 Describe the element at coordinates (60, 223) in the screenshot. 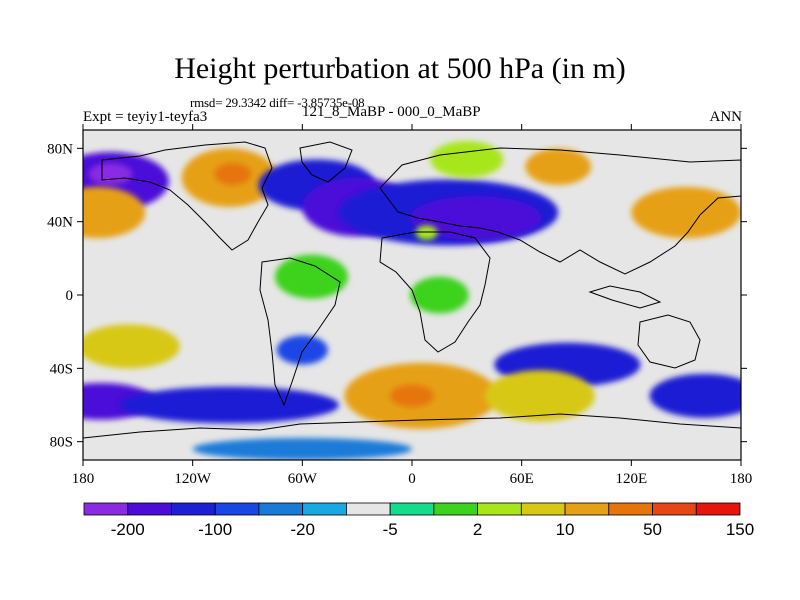

I see `y-tick-label: 40N` at that location.